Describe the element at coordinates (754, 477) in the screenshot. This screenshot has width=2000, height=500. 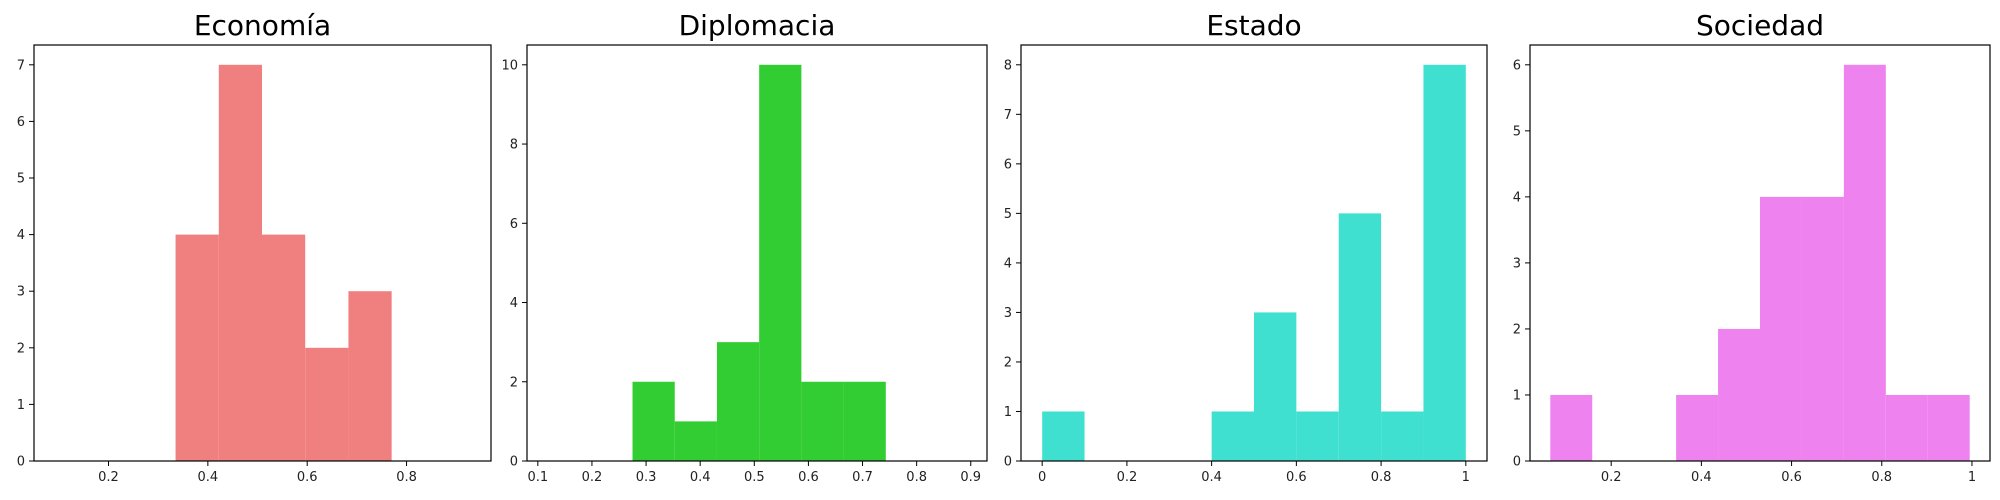
I see `x-tick-label: 0.5` at that location.